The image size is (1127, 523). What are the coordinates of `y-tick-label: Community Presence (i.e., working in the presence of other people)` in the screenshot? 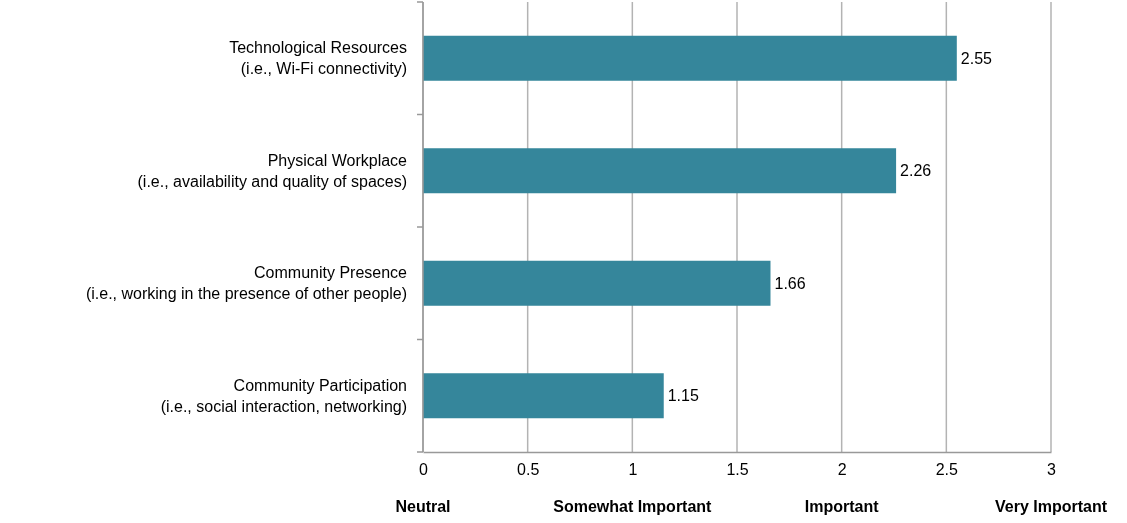 It's located at (246, 283).